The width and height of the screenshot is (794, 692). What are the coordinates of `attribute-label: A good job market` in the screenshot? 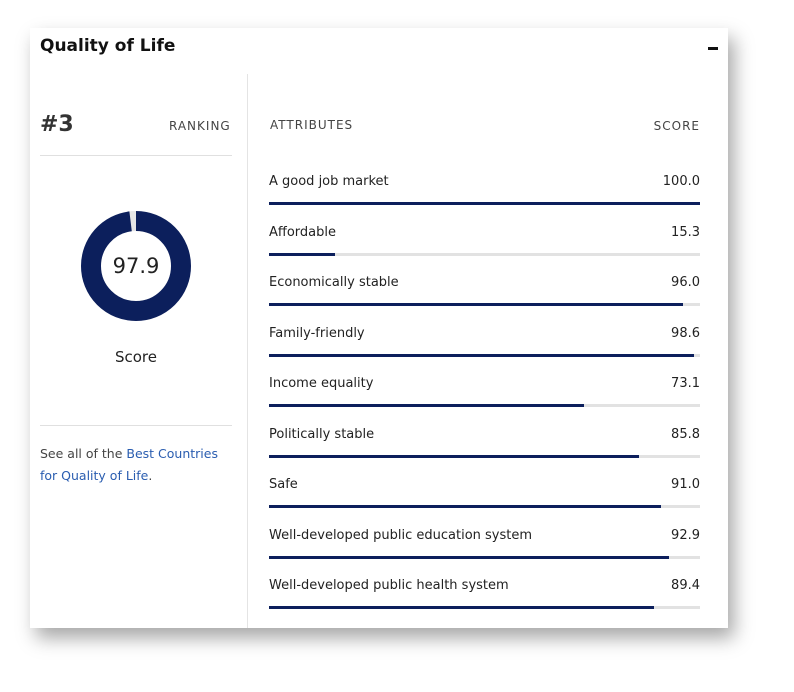 It's located at (329, 181).